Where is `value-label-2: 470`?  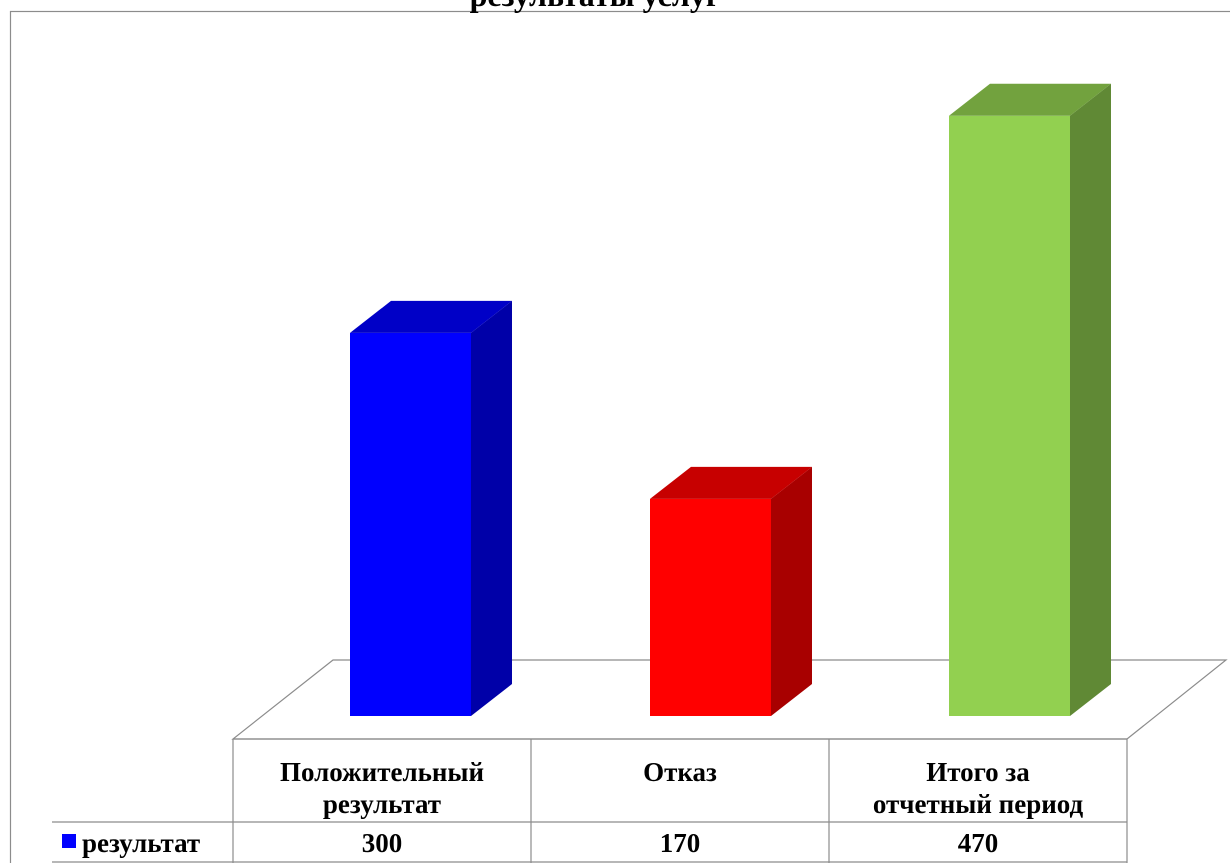 value-label-2: 470 is located at coordinates (978, 843).